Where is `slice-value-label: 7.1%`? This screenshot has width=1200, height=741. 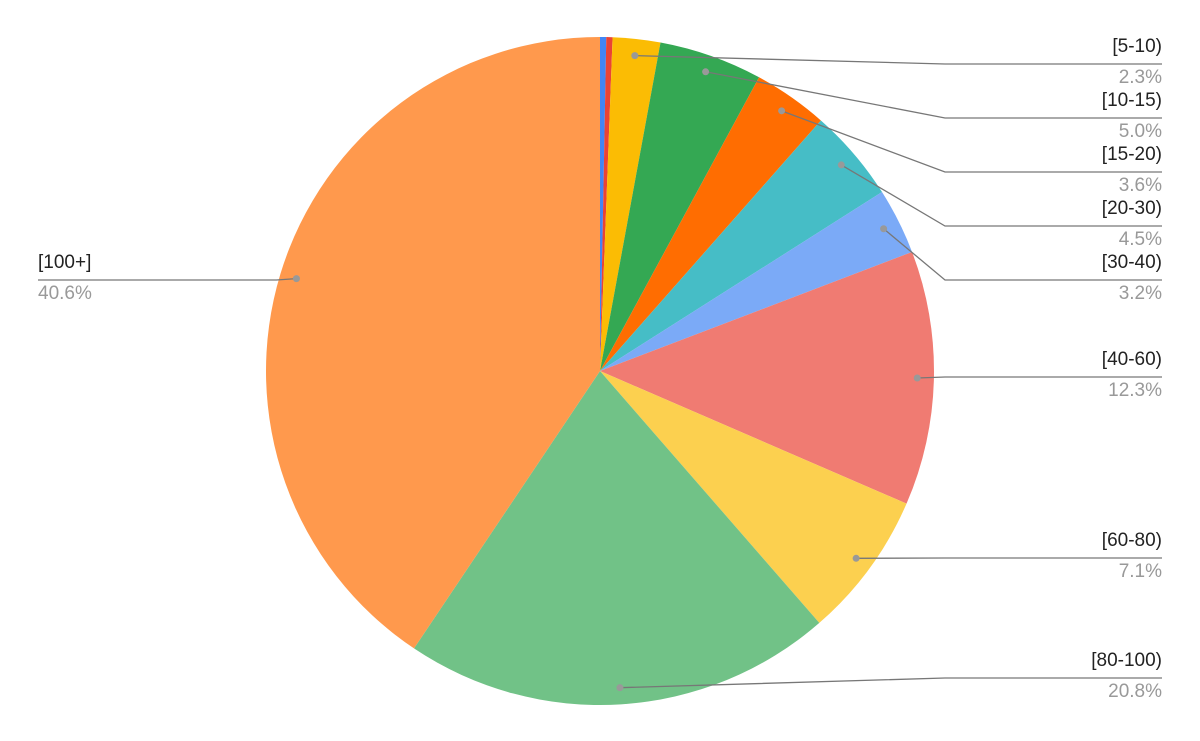
slice-value-label: 7.1% is located at coordinates (1140, 571).